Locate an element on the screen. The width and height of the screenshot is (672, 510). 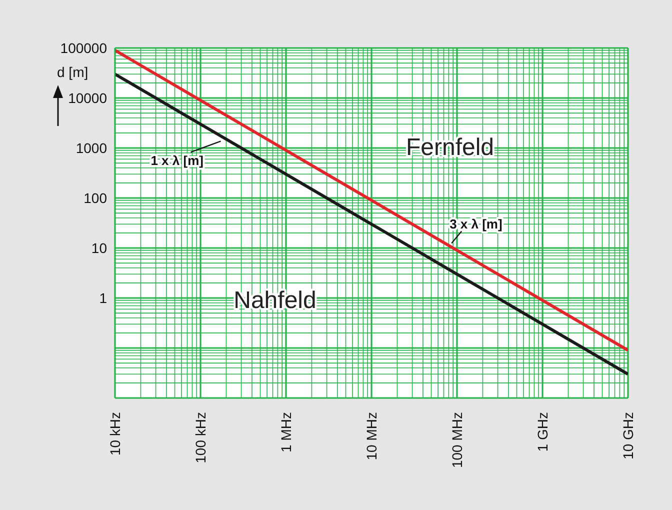
x-tick-label: 10 MHz is located at coordinates (372, 436).